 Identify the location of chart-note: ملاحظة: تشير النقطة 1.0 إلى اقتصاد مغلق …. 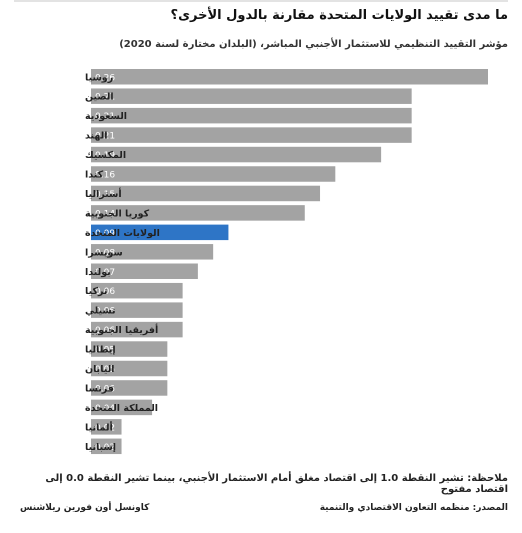
(276, 484).